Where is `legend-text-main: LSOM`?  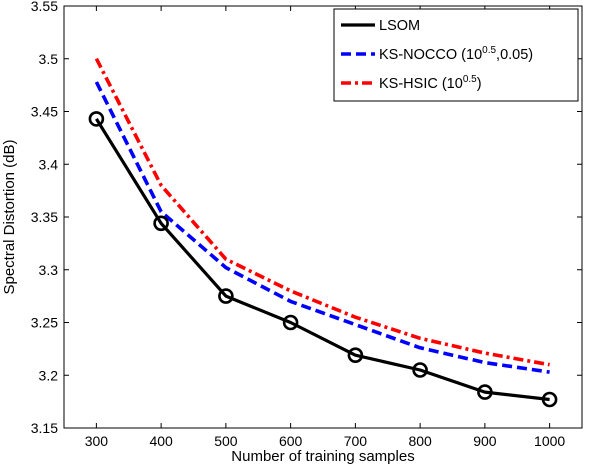 legend-text-main: LSOM is located at coordinates (399, 26).